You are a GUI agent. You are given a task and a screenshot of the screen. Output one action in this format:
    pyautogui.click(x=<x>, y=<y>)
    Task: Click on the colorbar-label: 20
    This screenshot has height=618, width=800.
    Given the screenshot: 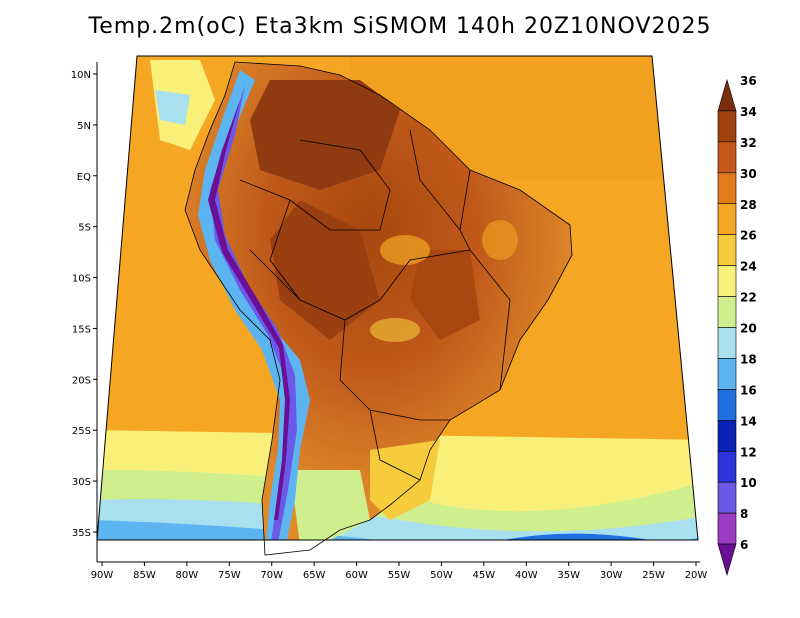 What is the action you would take?
    pyautogui.click(x=748, y=329)
    